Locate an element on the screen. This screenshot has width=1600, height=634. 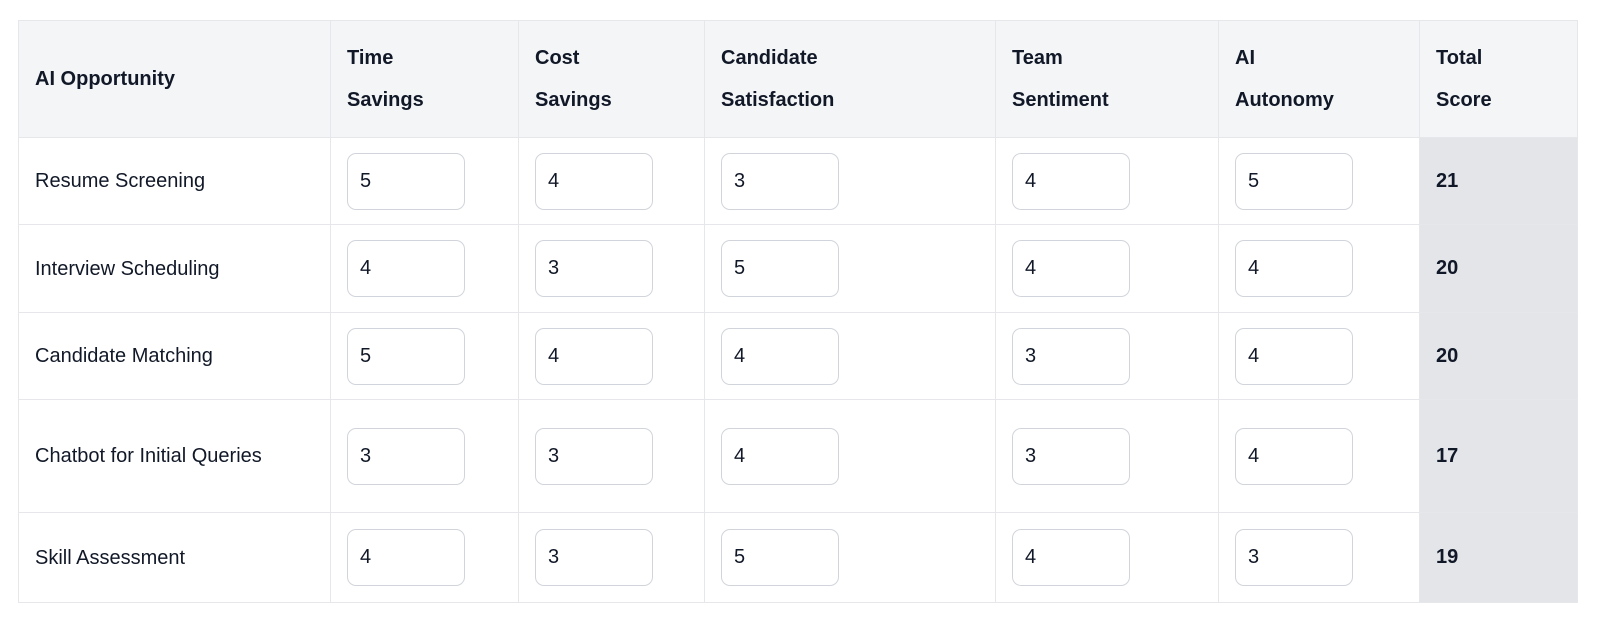
column-header-team-sentiment: Team Sentiment is located at coordinates (1107, 79).